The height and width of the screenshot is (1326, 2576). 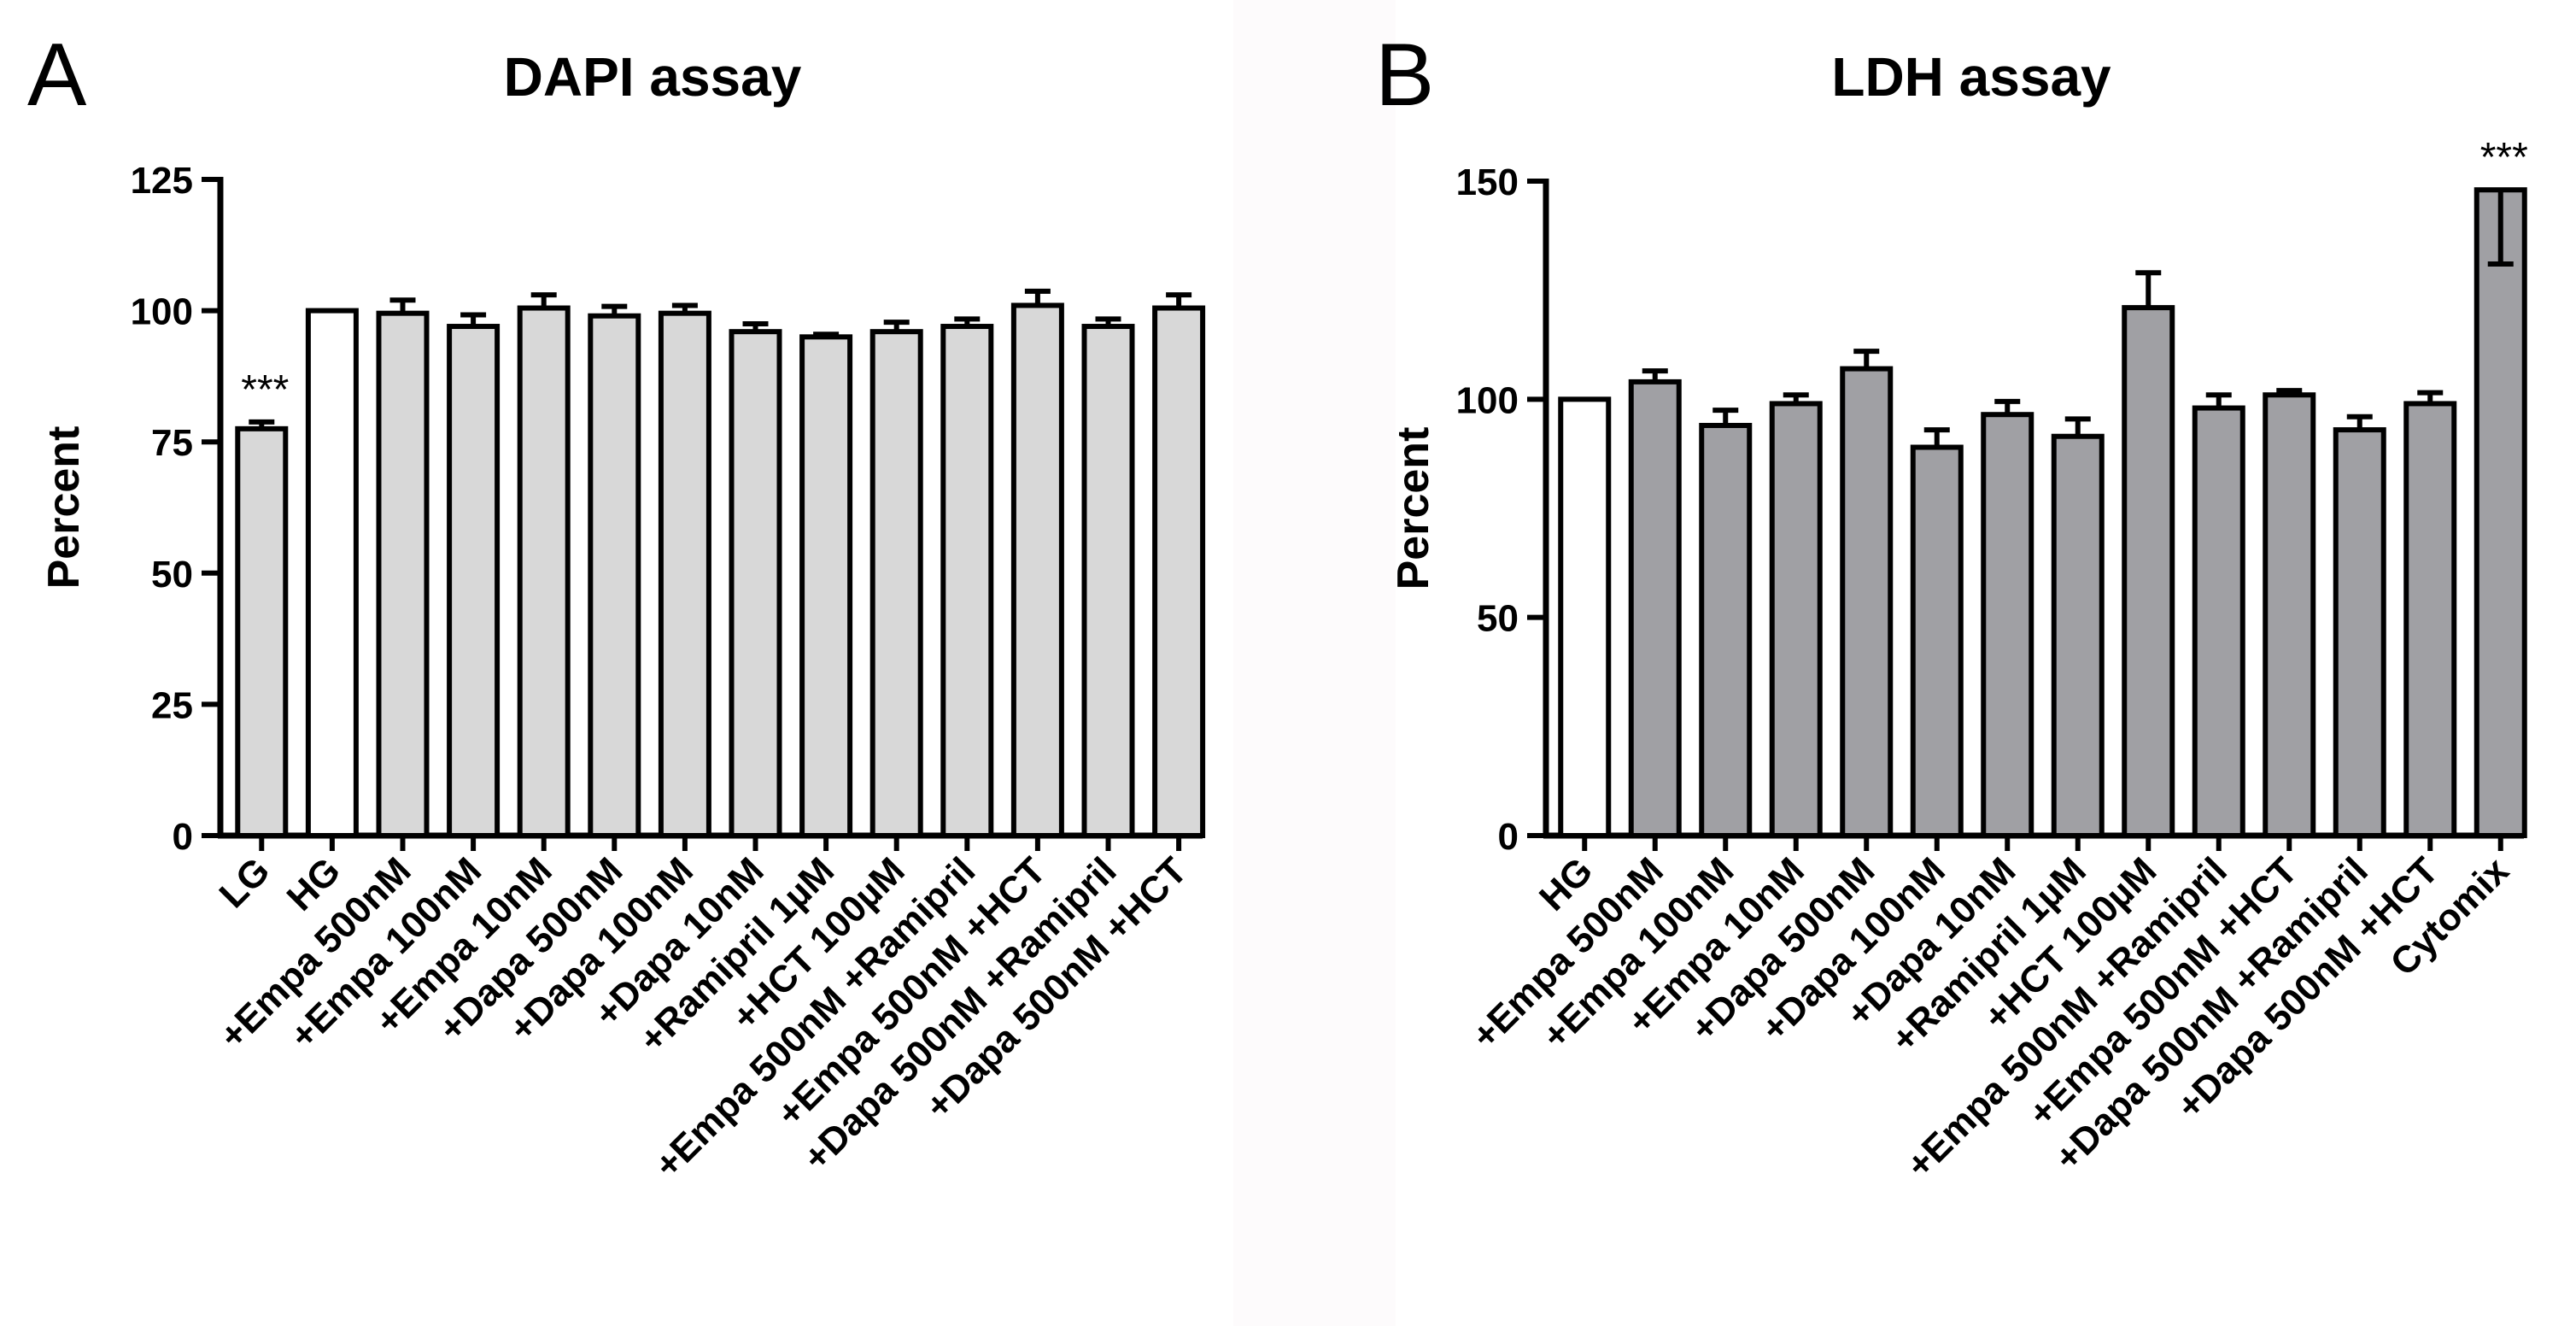 What do you see at coordinates (474, 581) in the screenshot?
I see `bar-dapi-empa-100nm` at bounding box center [474, 581].